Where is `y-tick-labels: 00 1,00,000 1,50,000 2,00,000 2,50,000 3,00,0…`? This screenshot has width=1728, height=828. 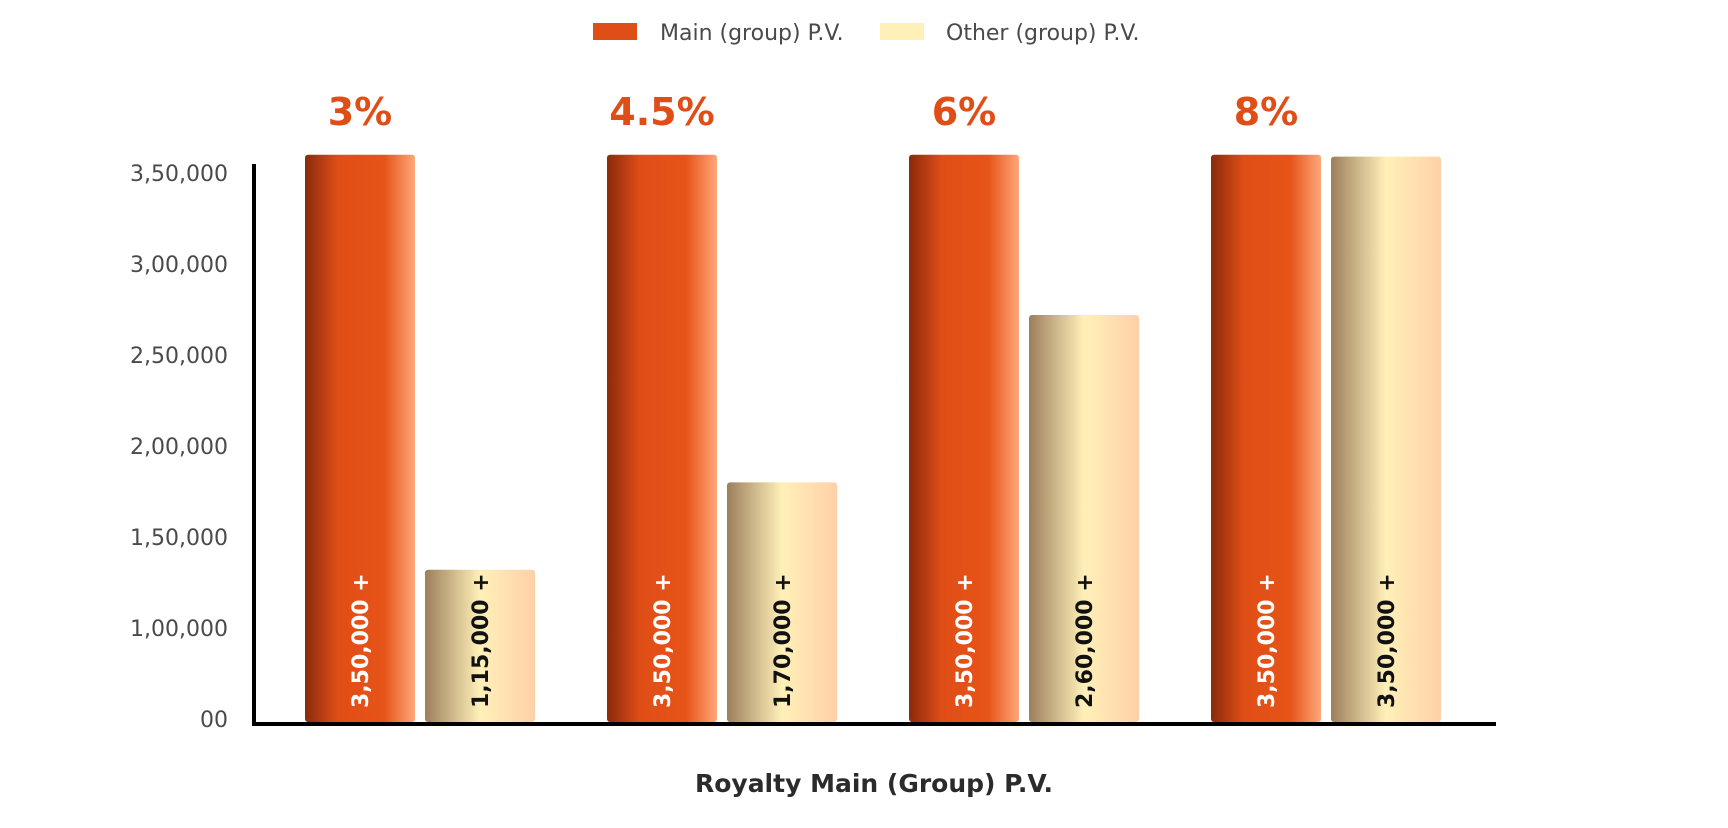
y-tick-labels: 00 1,00,000 1,50,000 2,00,000 2,50,000 3,00,0… is located at coordinates (179, 447).